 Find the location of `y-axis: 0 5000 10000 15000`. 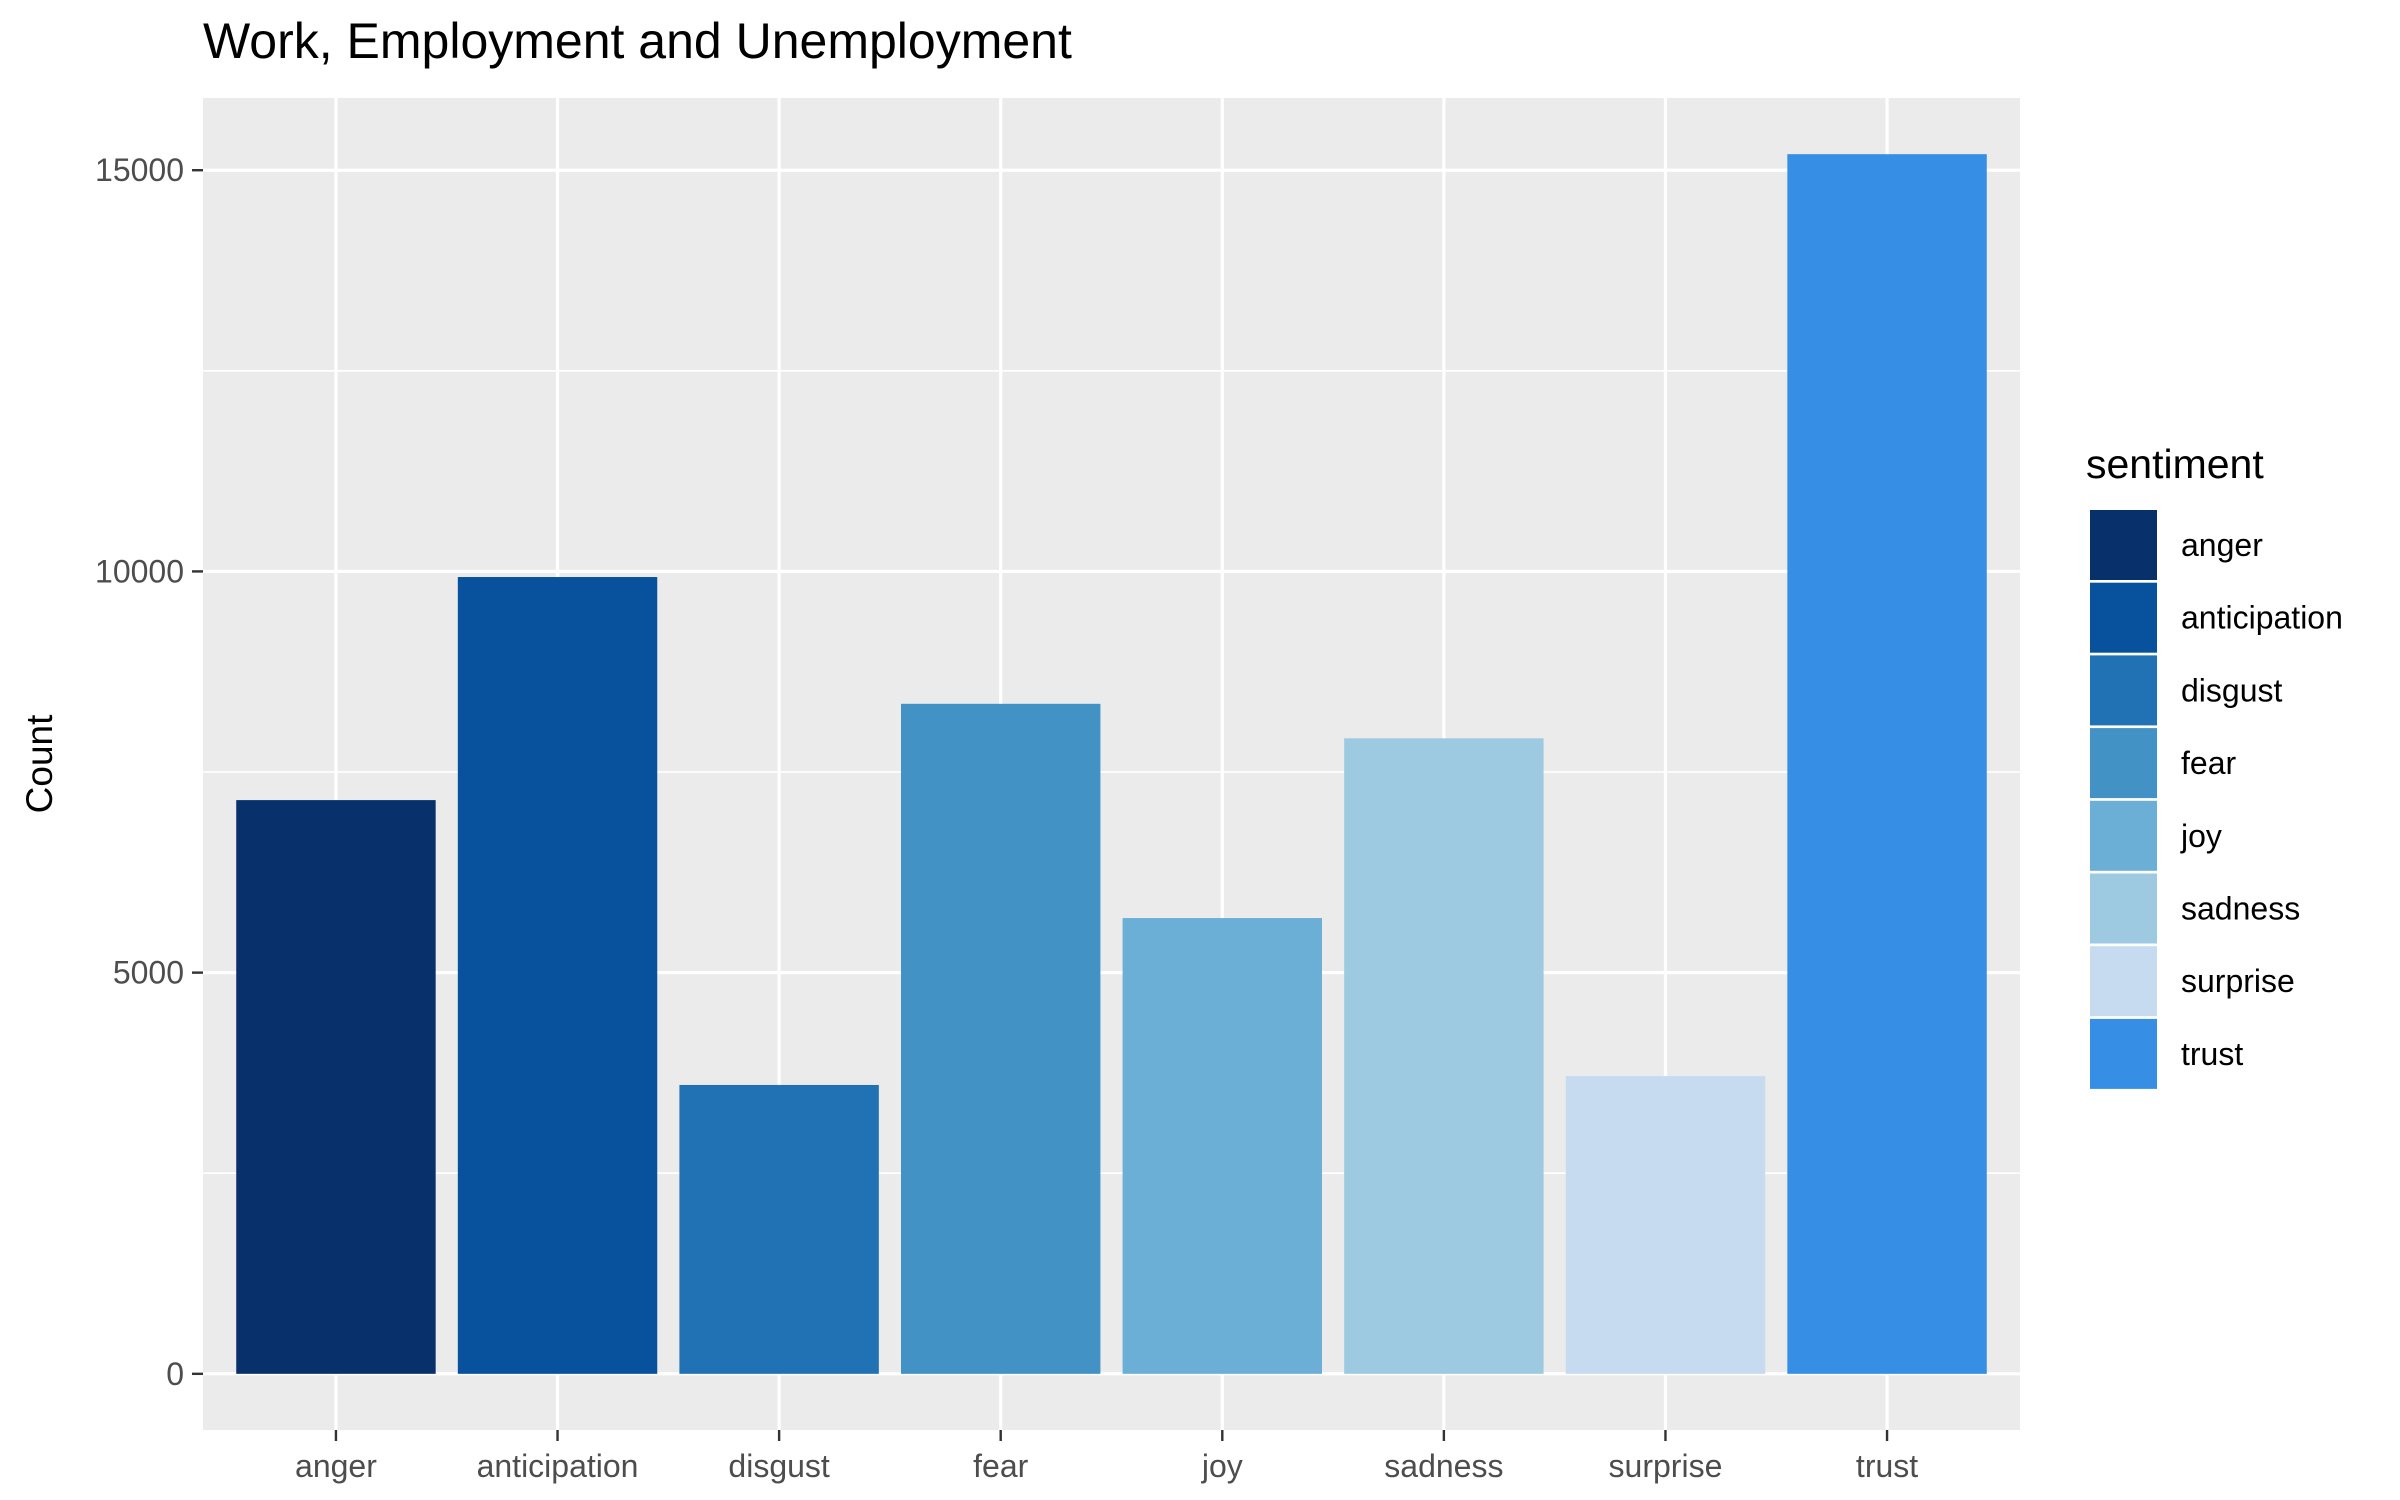

y-axis: 0 5000 10000 15000 is located at coordinates (149, 772).